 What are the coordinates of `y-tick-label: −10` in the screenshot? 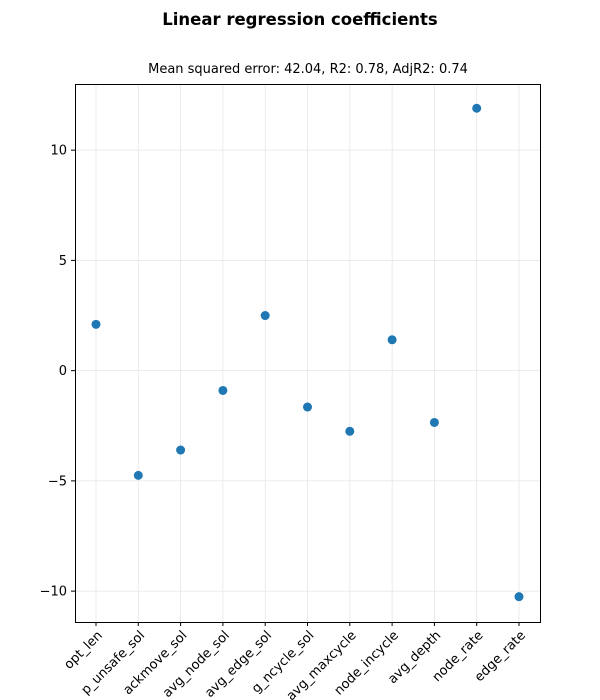 It's located at (53, 592).